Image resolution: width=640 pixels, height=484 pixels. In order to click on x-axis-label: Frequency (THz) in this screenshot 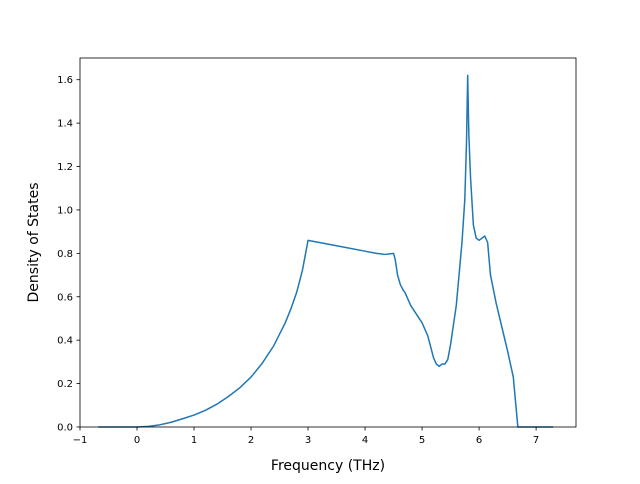, I will do `click(328, 466)`.